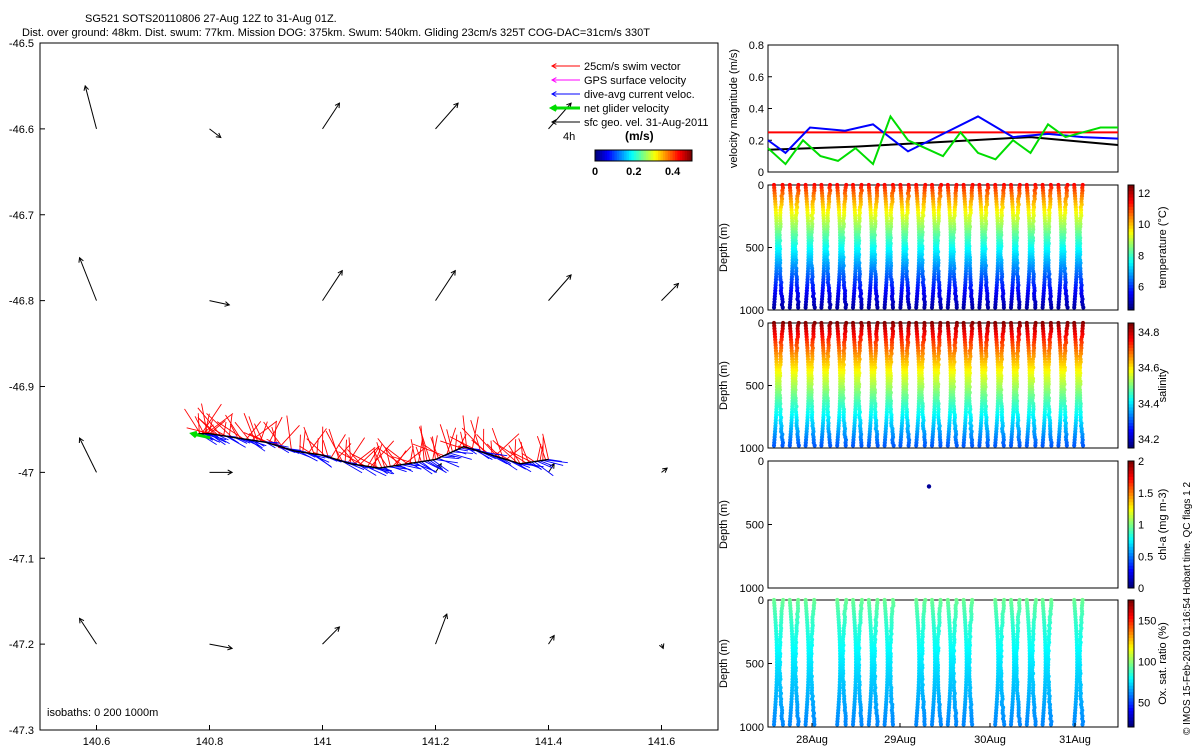 Image resolution: width=1200 pixels, height=750 pixels. Describe the element at coordinates (1141, 526) in the screenshot. I see `chlorophyll-colorbar-tick-label: 1` at that location.